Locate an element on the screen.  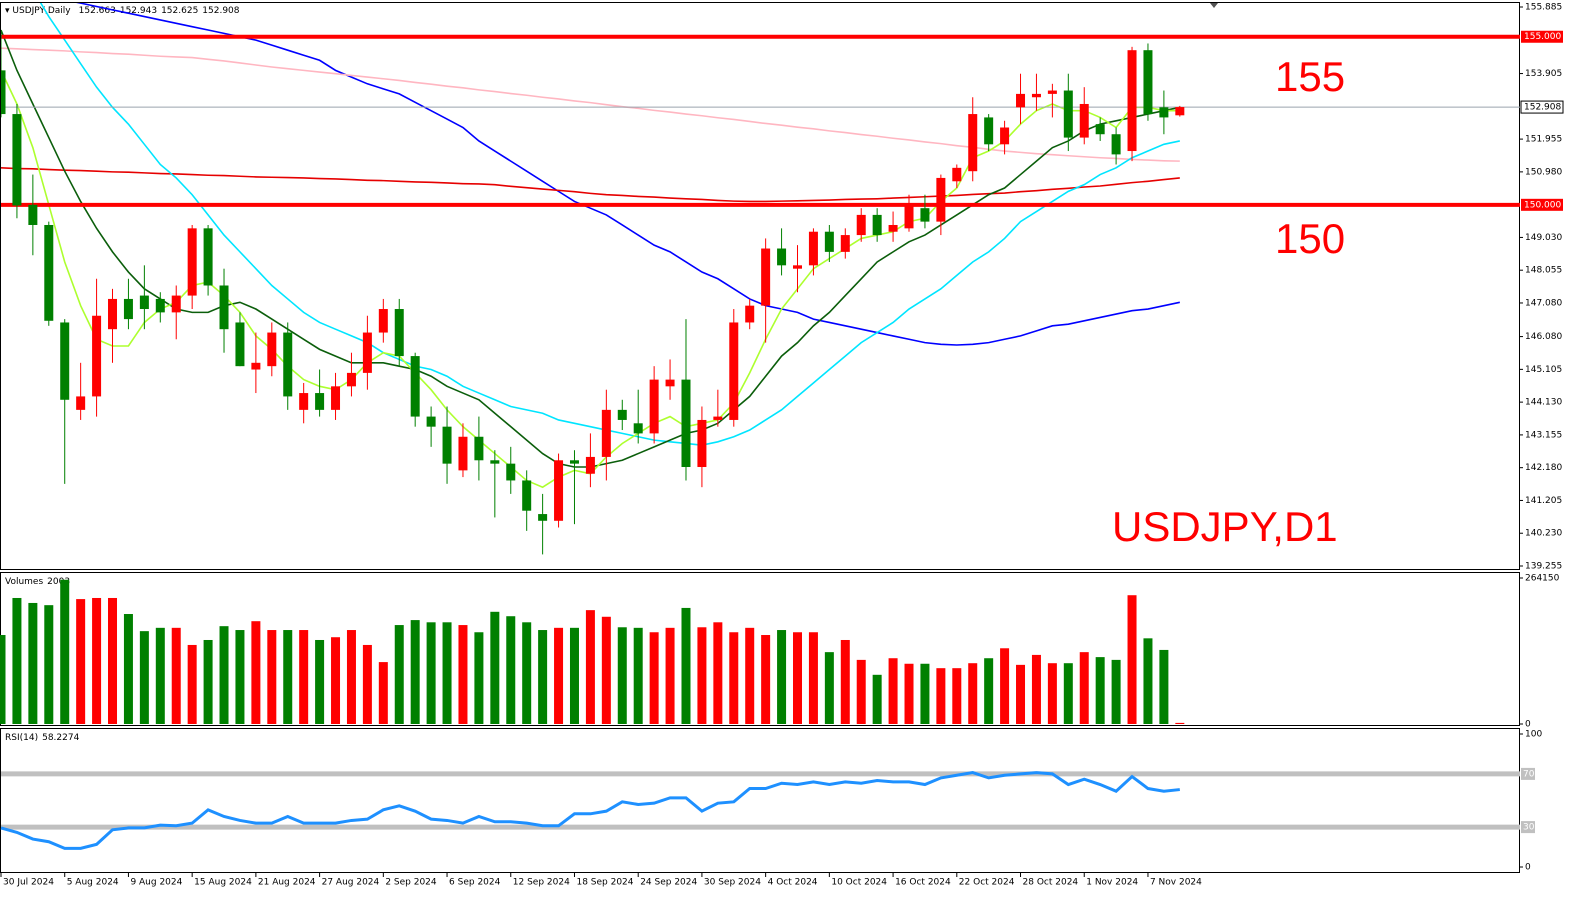
x-tick-label: 16 Oct 2024 is located at coordinates (923, 883).